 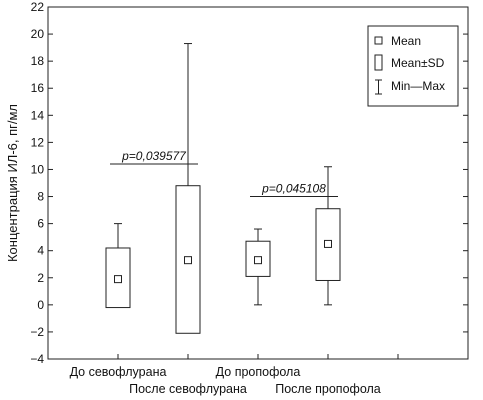 What do you see at coordinates (38, 7) in the screenshot?
I see `y-tick-label: 22` at bounding box center [38, 7].